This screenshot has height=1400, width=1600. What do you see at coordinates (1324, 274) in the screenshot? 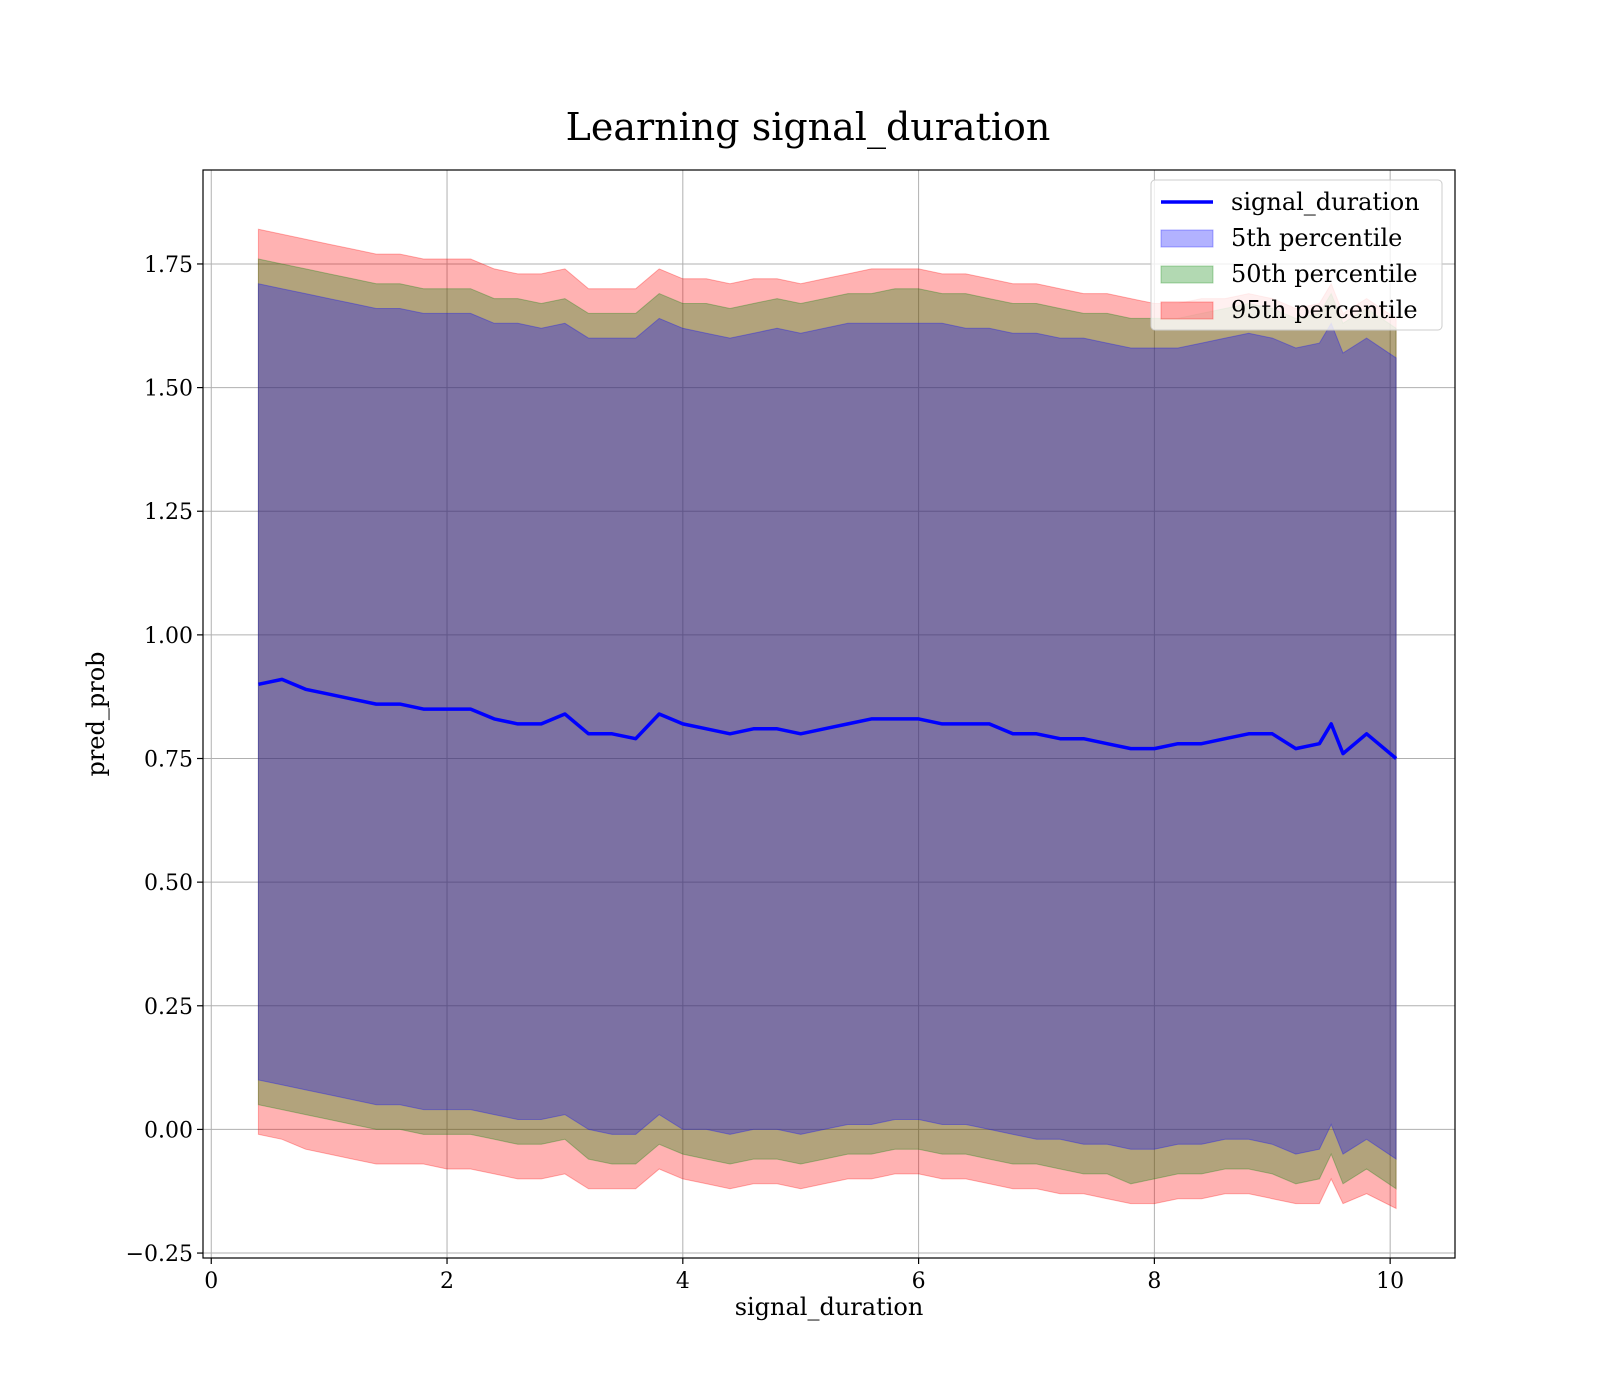
I see `legend-label: 50th percentile` at bounding box center [1324, 274].